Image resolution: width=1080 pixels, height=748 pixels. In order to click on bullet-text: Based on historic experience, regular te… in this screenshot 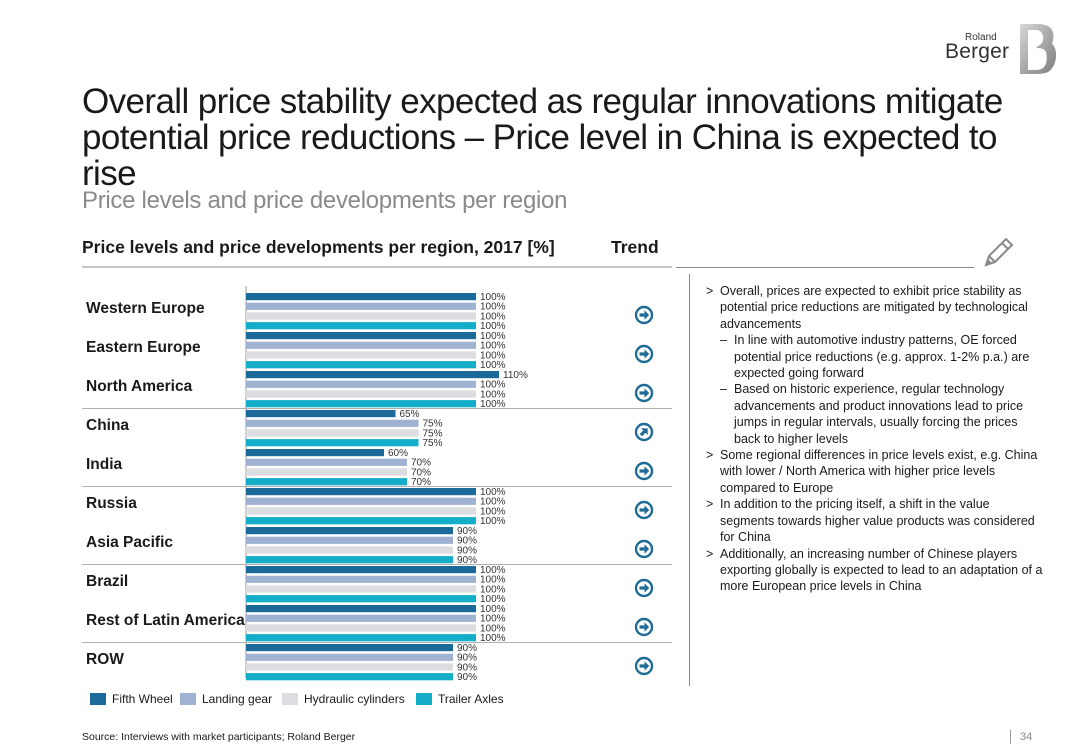, I will do `click(879, 414)`.